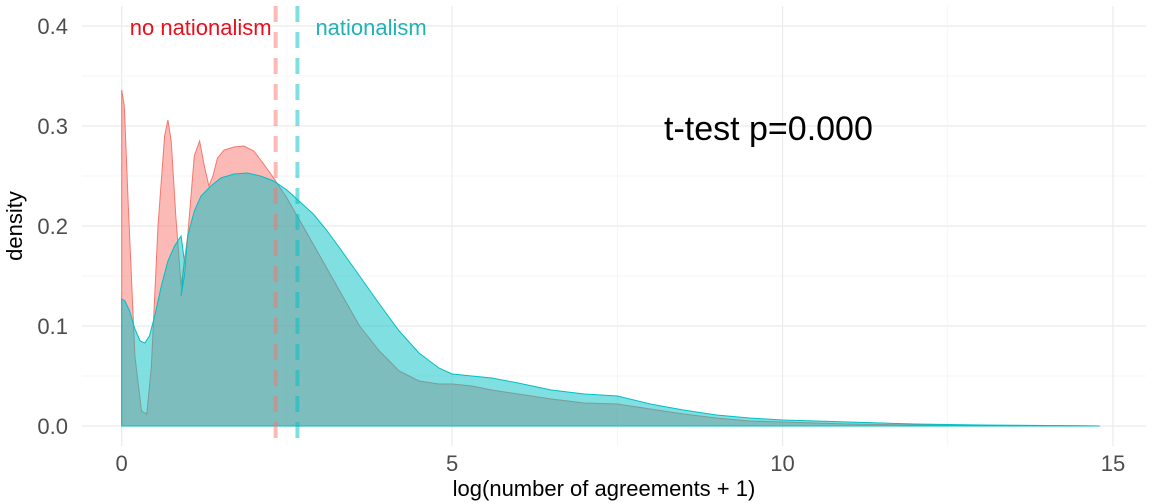 The image size is (1152, 504). What do you see at coordinates (452, 463) in the screenshot?
I see `x-tick-label: 5` at bounding box center [452, 463].